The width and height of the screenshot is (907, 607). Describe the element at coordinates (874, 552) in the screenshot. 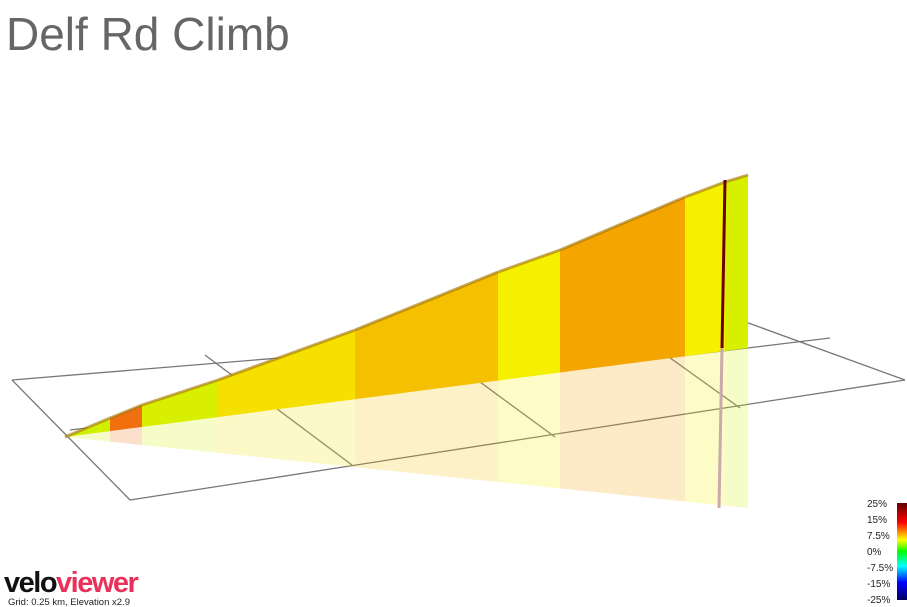

I see `legend-label: 0%` at that location.